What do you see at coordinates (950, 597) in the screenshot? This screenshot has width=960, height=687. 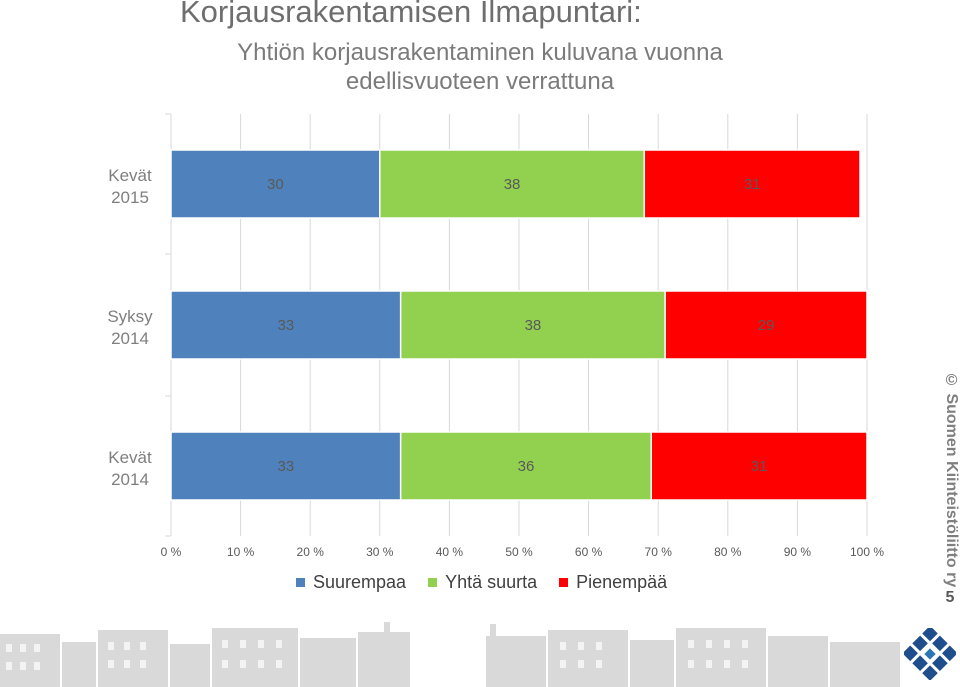 I see `page-number: 5` at bounding box center [950, 597].